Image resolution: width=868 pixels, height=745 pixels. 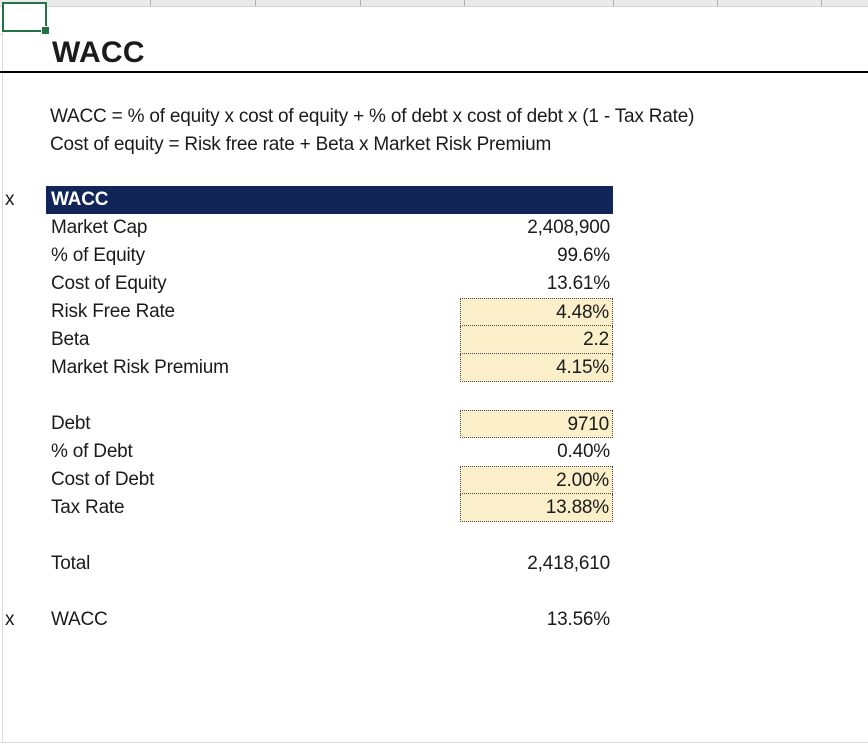 What do you see at coordinates (26, 18) in the screenshot?
I see `selected-cell` at bounding box center [26, 18].